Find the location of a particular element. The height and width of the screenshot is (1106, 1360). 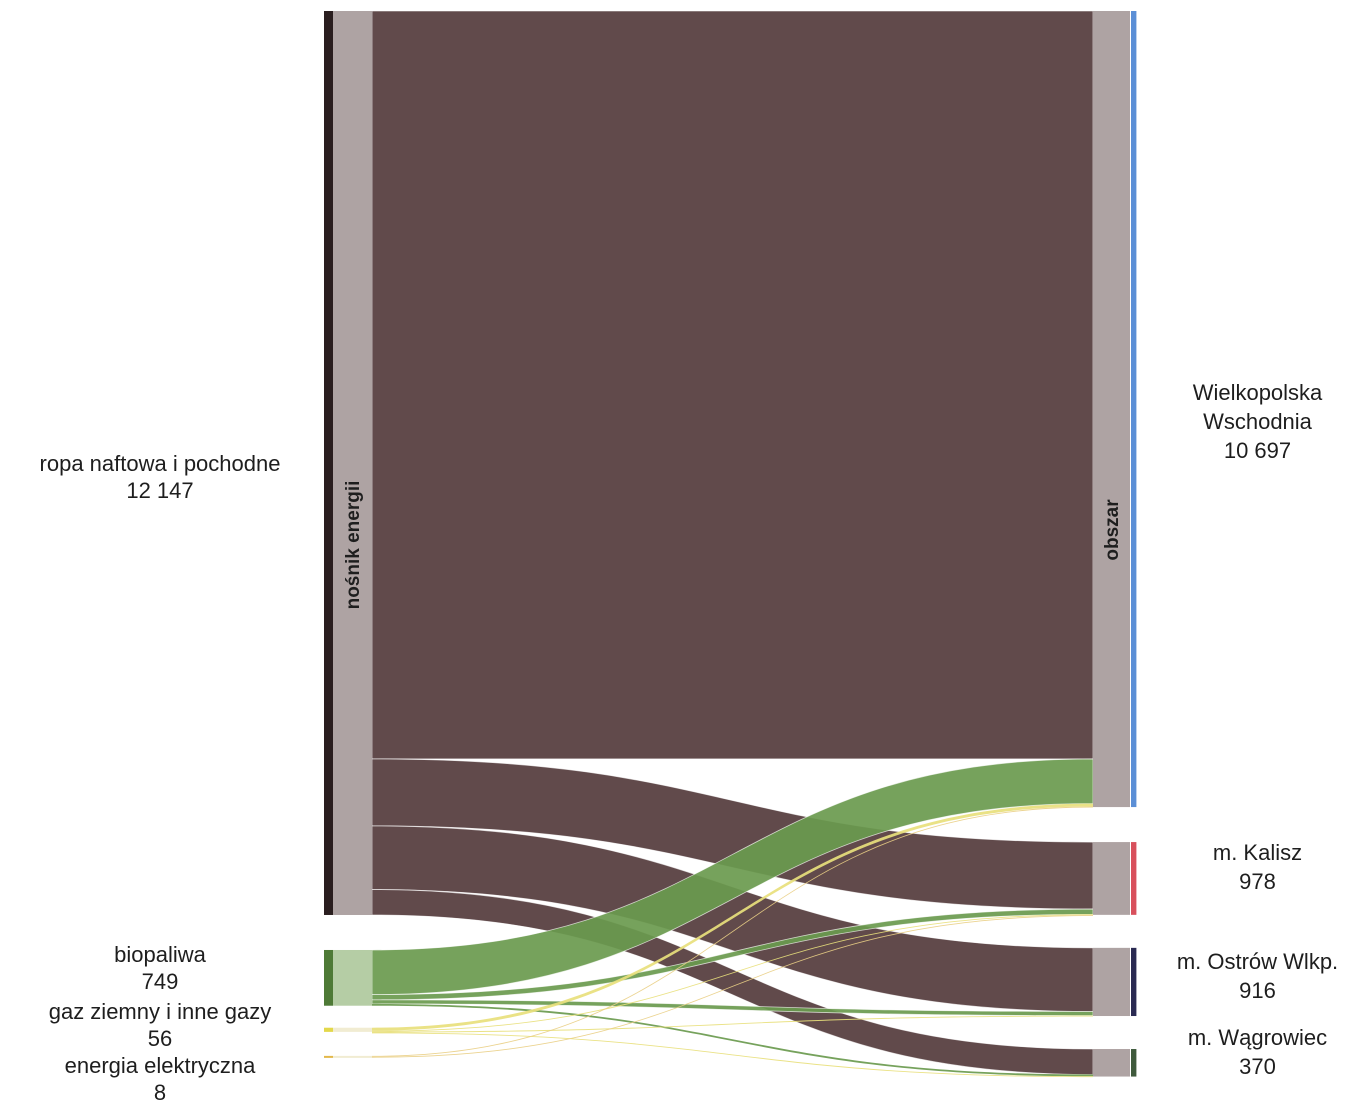

axis-title-left: nośnik energii is located at coordinates (353, 545).